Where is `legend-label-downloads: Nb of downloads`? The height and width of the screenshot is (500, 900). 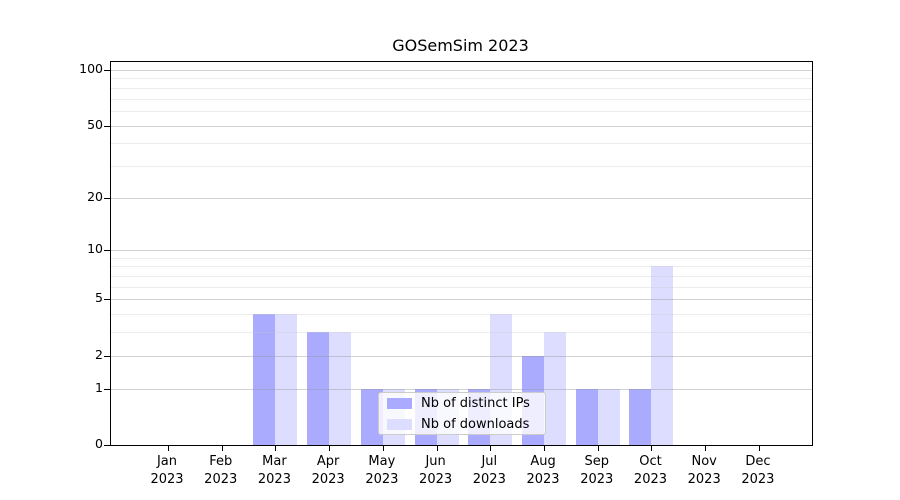 legend-label-downloads: Nb of downloads is located at coordinates (475, 424).